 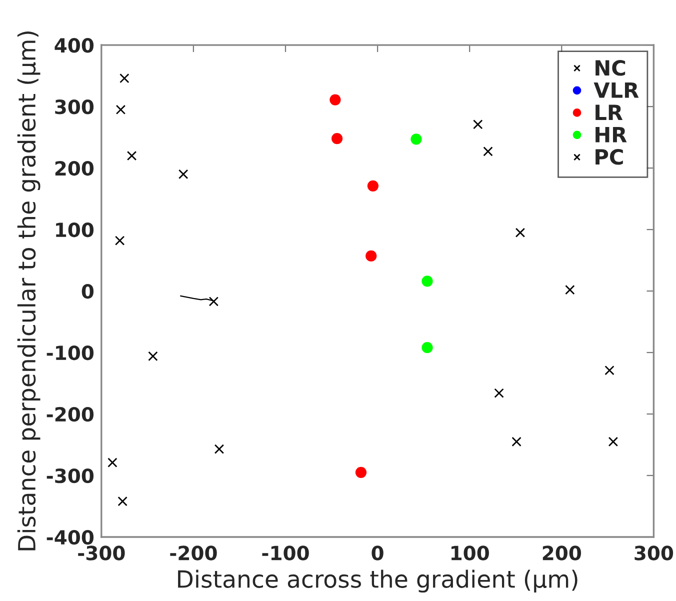 I want to click on y-tick-label: 100, so click(x=75, y=230).